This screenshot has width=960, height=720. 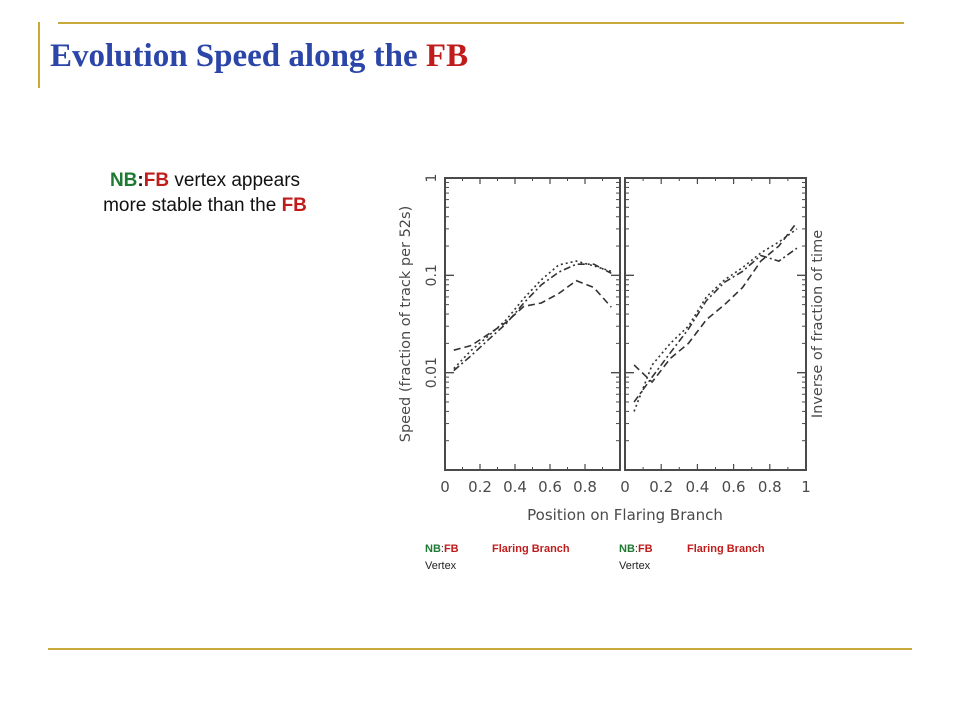 I want to click on title-main: Evolution Speed along the, so click(x=238, y=56).